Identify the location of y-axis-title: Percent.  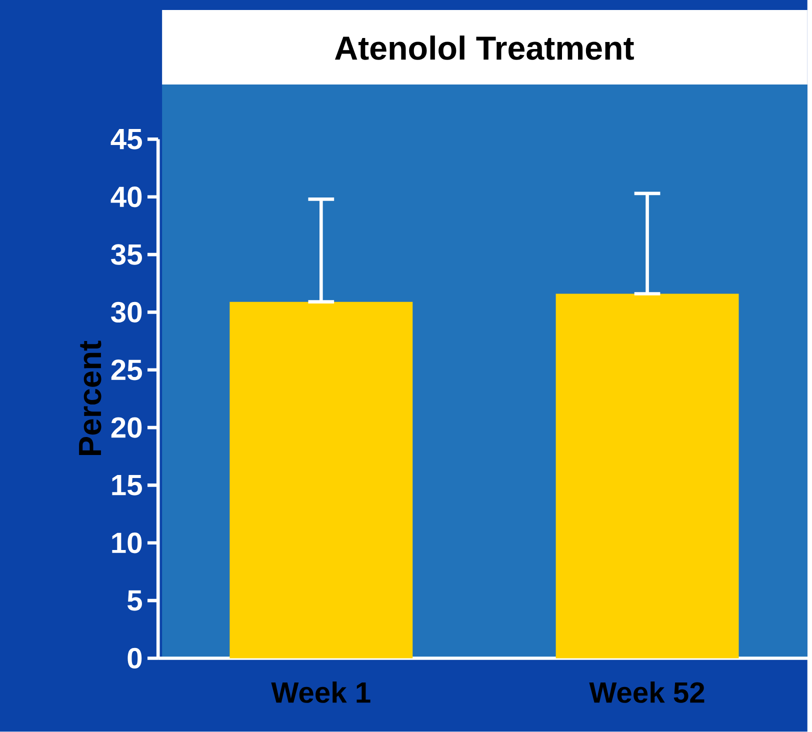
(90, 398).